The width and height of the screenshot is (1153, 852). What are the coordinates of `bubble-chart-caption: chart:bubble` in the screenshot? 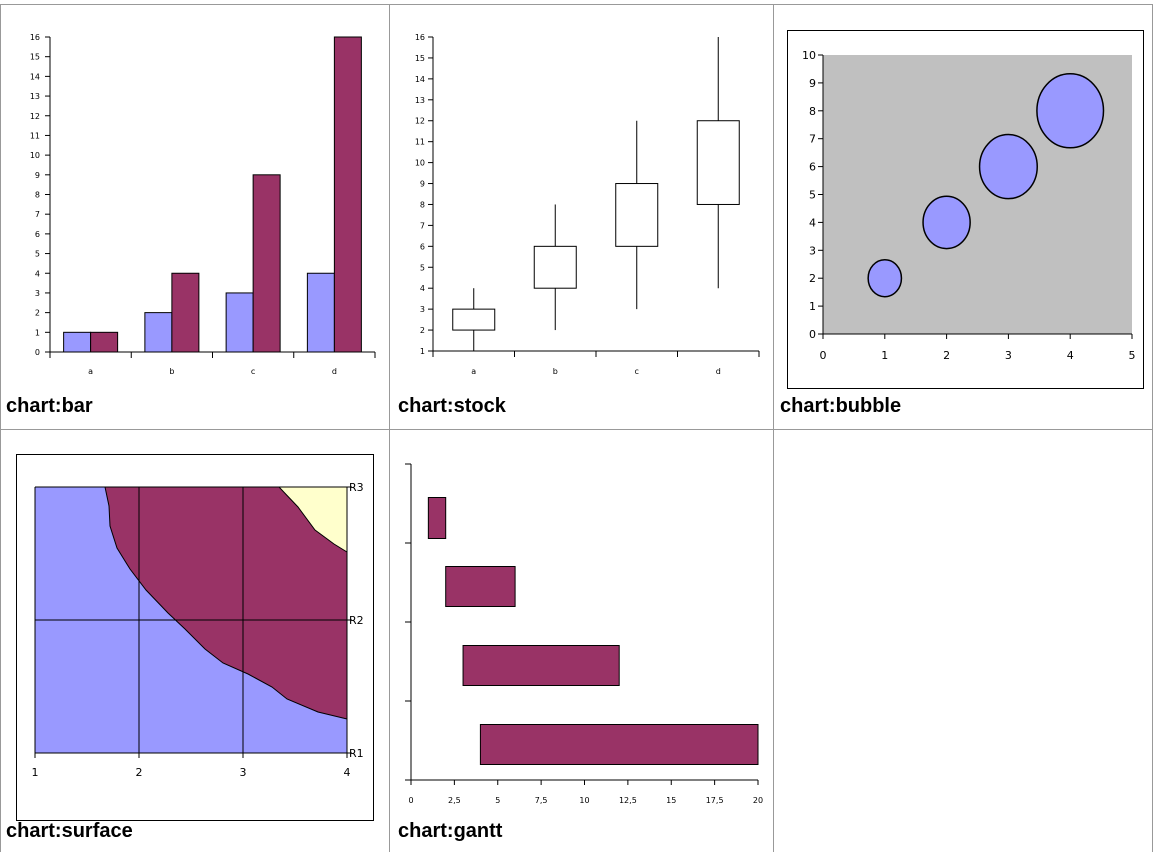 It's located at (840, 406).